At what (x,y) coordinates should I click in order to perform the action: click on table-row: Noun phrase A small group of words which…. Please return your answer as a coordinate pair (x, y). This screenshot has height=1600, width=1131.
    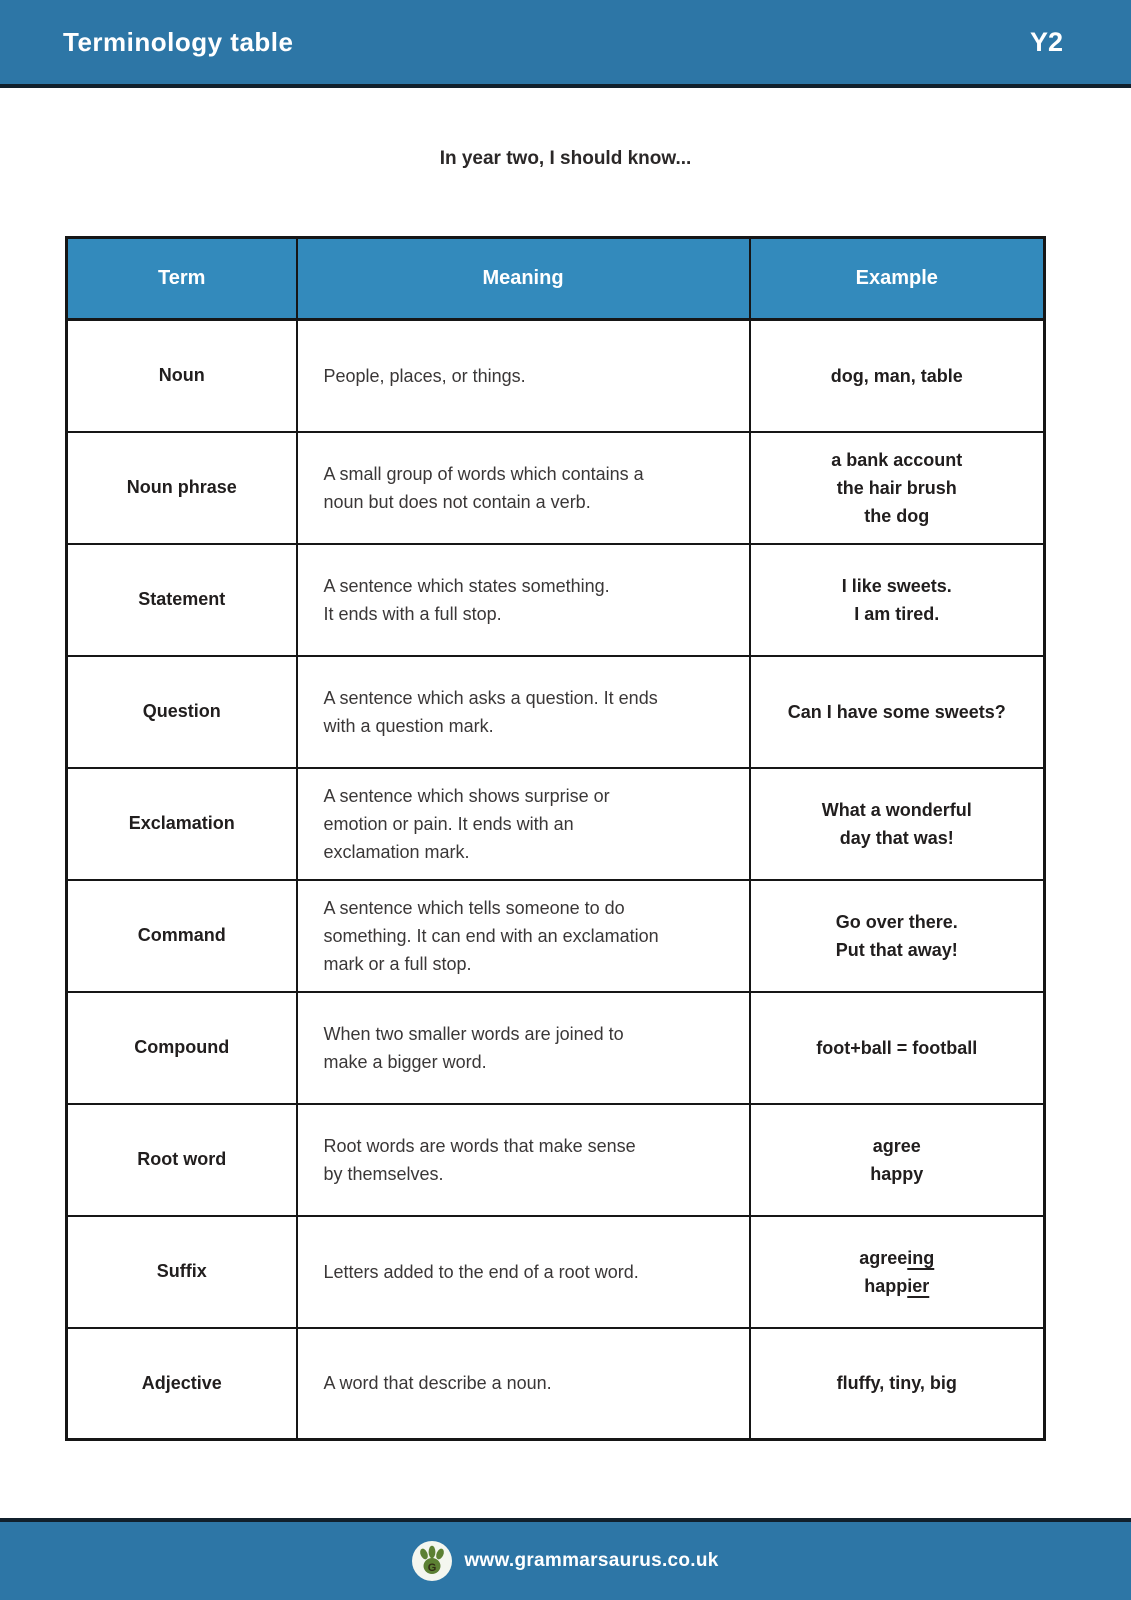
    Looking at the image, I should click on (555, 487).